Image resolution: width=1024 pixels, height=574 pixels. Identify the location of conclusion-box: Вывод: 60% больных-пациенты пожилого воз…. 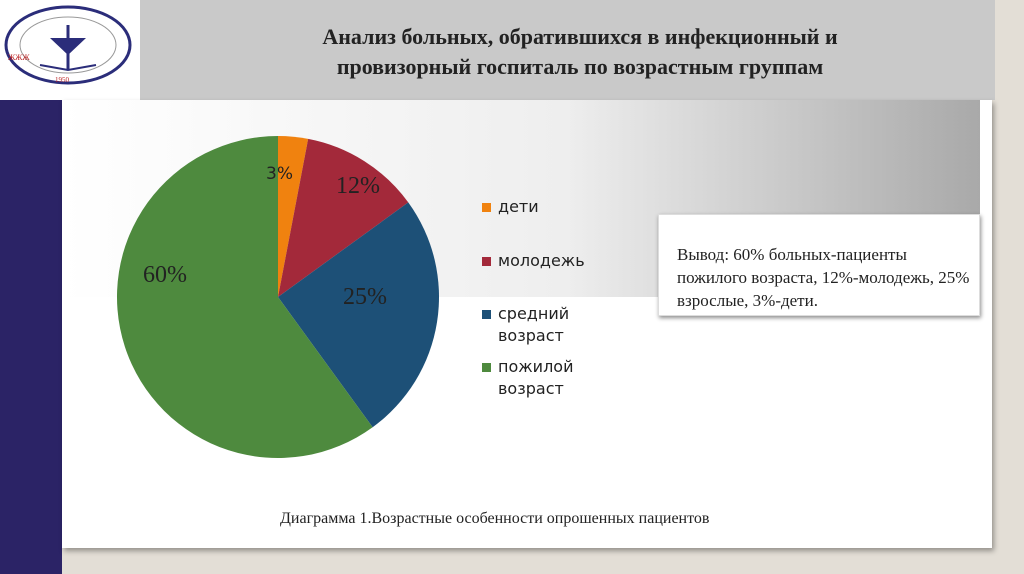
(819, 265).